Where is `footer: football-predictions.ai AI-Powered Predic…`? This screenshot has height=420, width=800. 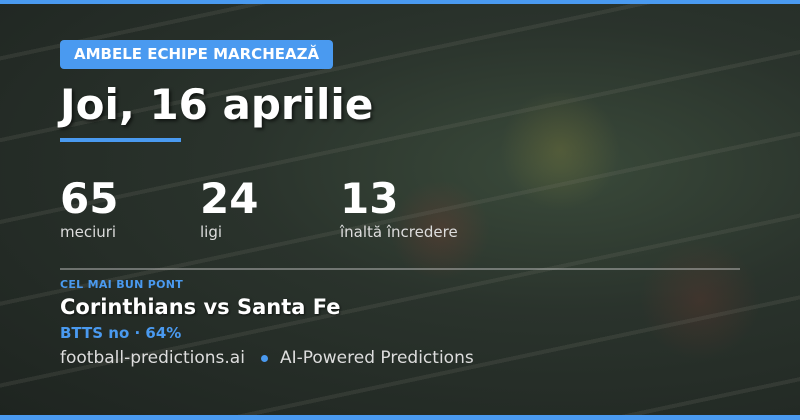
footer: football-predictions.ai AI-Powered Predic… is located at coordinates (267, 358).